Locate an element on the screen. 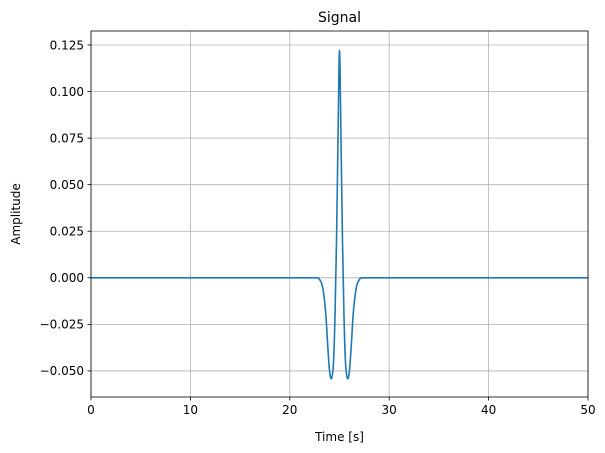 The image size is (605, 453). y-tick-label: 0.050 is located at coordinates (67, 185).